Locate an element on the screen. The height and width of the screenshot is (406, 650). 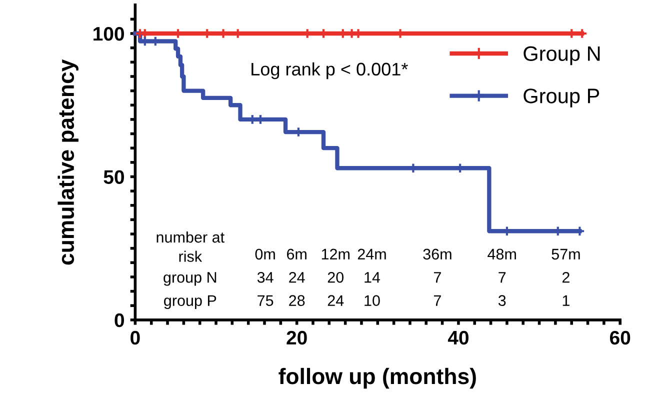
y-tick-label: 100 is located at coordinates (109, 33).